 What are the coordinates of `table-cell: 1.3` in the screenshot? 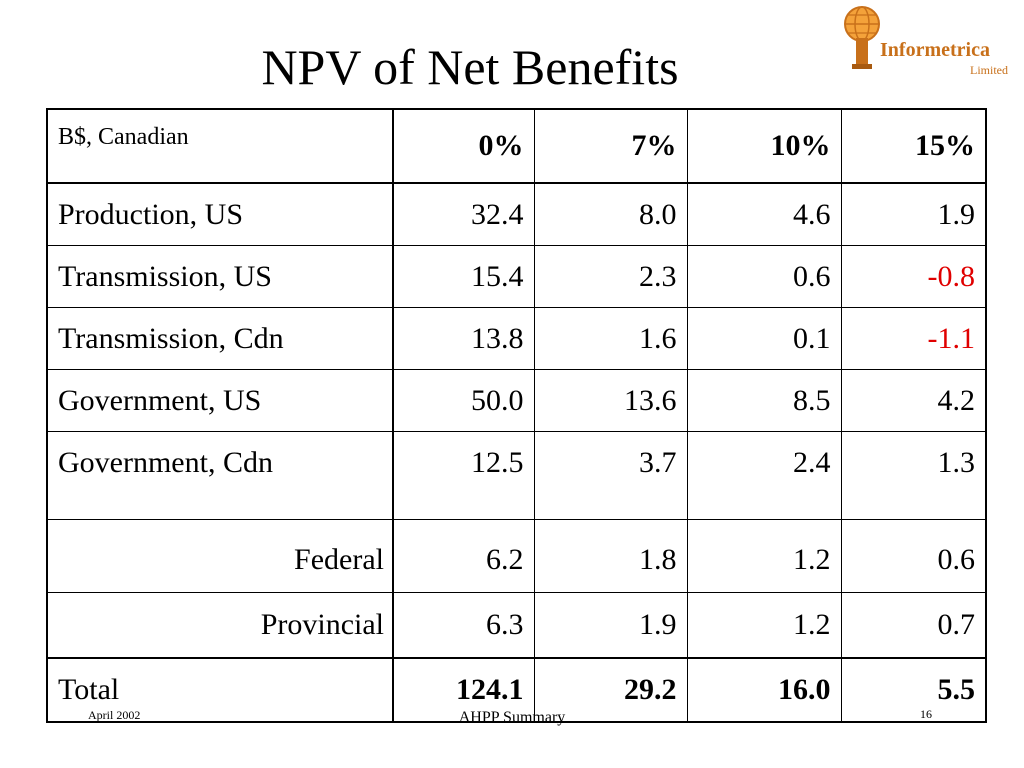 It's located at (913, 475).